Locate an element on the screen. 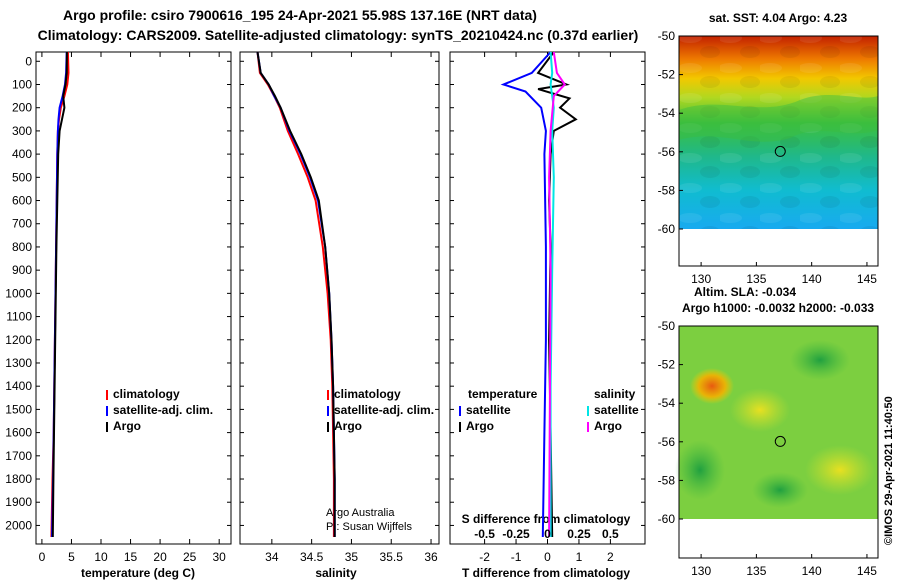  y-tick-label: 1000 is located at coordinates (18, 293).